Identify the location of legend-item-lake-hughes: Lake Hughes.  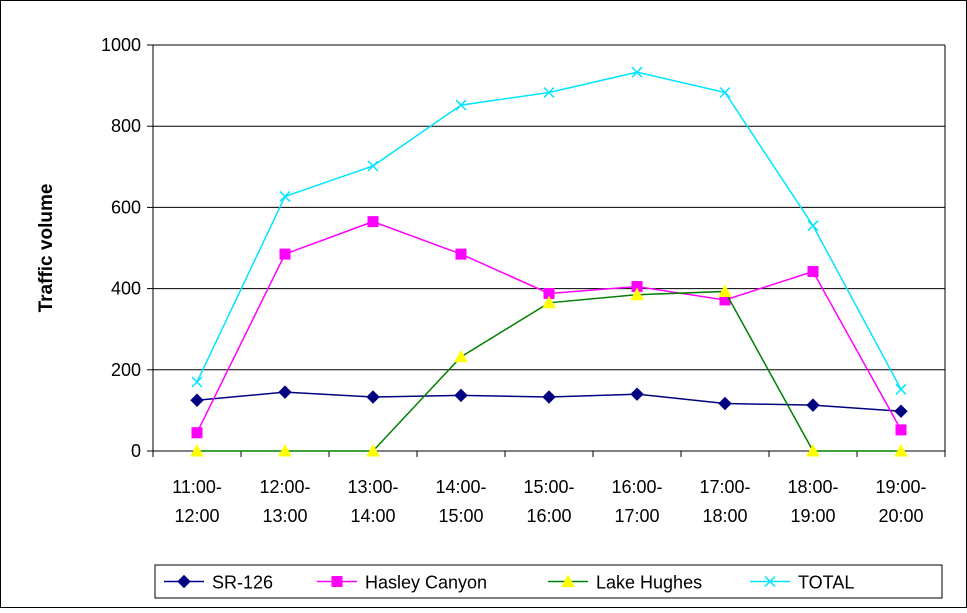
(625, 583).